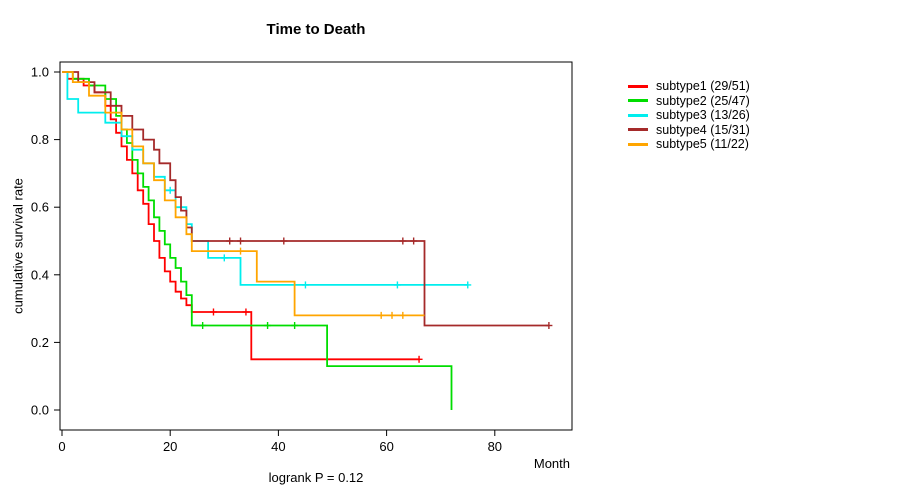 The height and width of the screenshot is (500, 900). What do you see at coordinates (495, 446) in the screenshot?
I see `svg-text: 80` at bounding box center [495, 446].